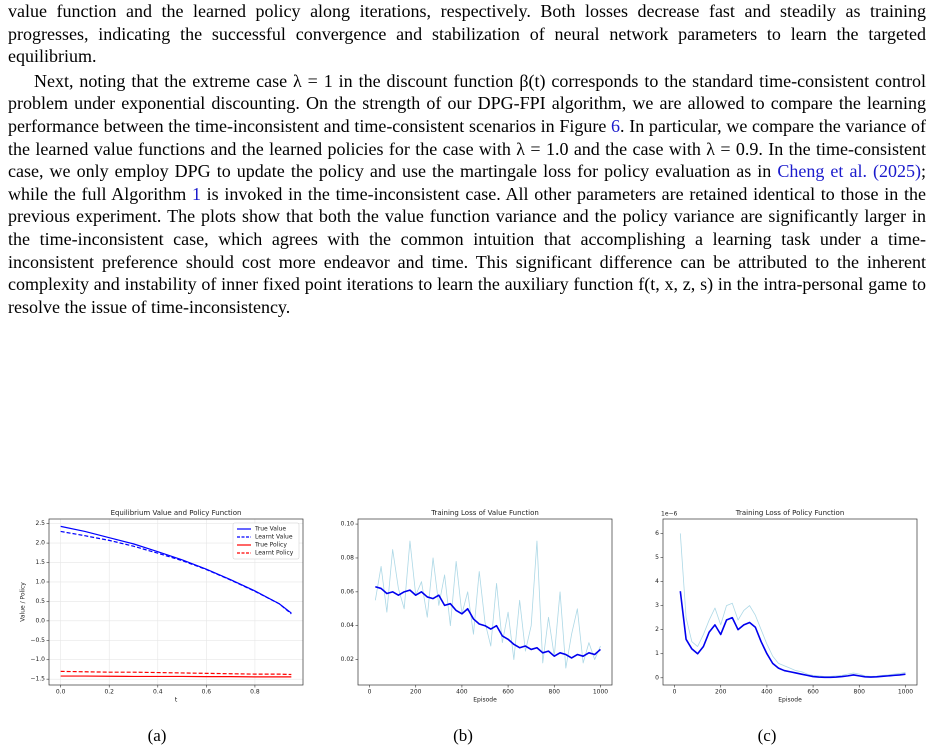 The width and height of the screenshot is (934, 753). What do you see at coordinates (255, 692) in the screenshot?
I see `x-tick-label: 0.8` at bounding box center [255, 692].